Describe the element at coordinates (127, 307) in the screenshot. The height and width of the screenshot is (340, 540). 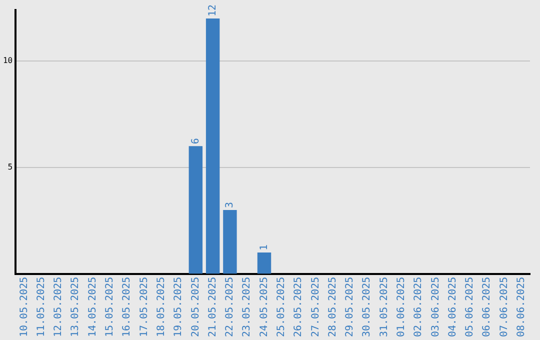
I see `x-tick-label: 16.05.2025` at that location.